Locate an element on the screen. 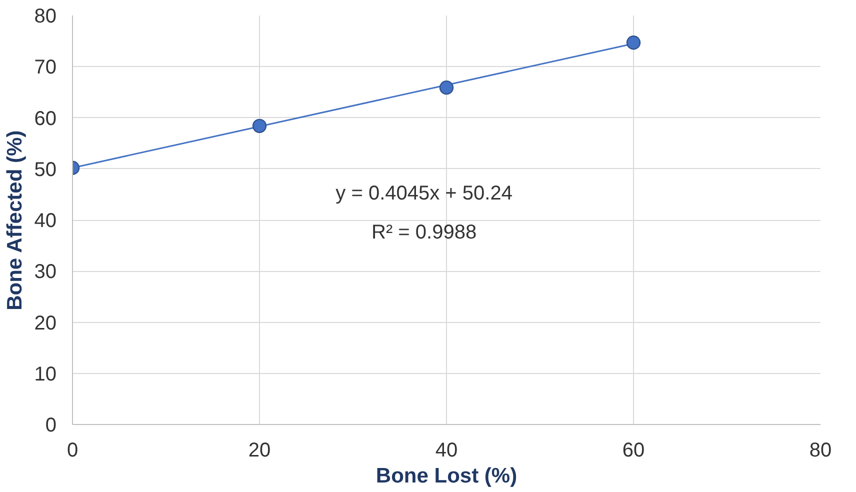 This screenshot has height=492, width=856. y-tick-label: 70 is located at coordinates (45, 67).